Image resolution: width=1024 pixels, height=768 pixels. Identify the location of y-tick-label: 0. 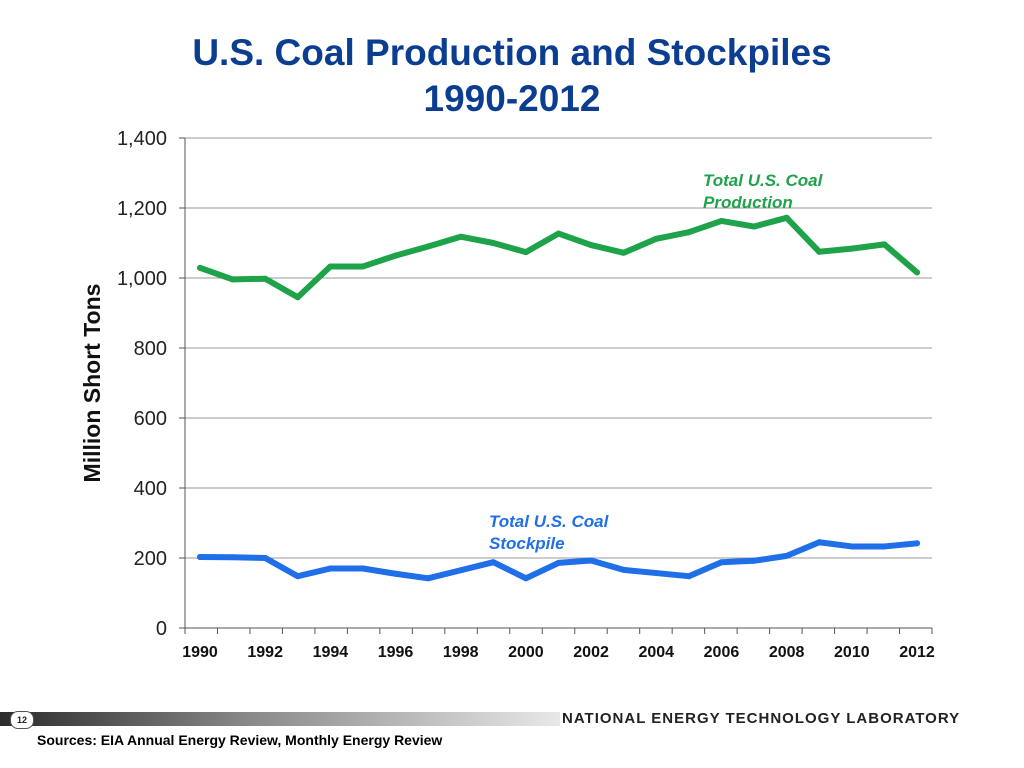
(161, 629).